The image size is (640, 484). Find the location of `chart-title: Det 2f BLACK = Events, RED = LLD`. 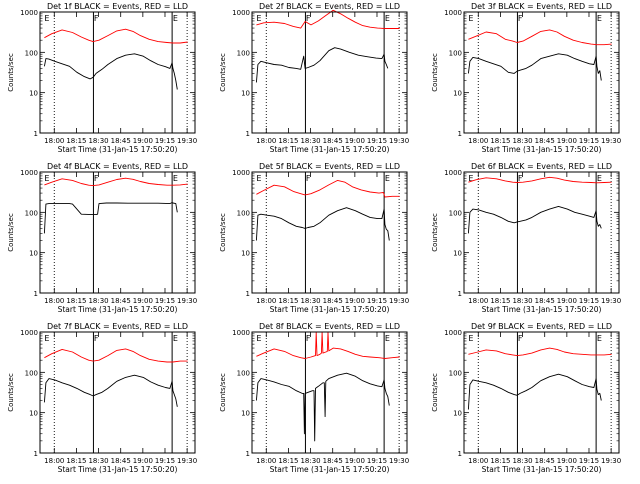

chart-title: Det 2f BLACK = Events, RED = LLD is located at coordinates (329, 6).